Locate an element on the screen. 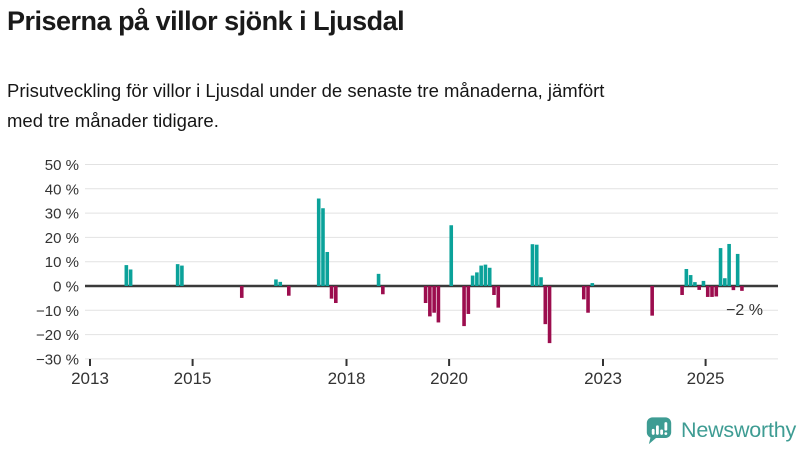 The height and width of the screenshot is (450, 800). newsworthy-brand-name: Newsworthy is located at coordinates (739, 429).